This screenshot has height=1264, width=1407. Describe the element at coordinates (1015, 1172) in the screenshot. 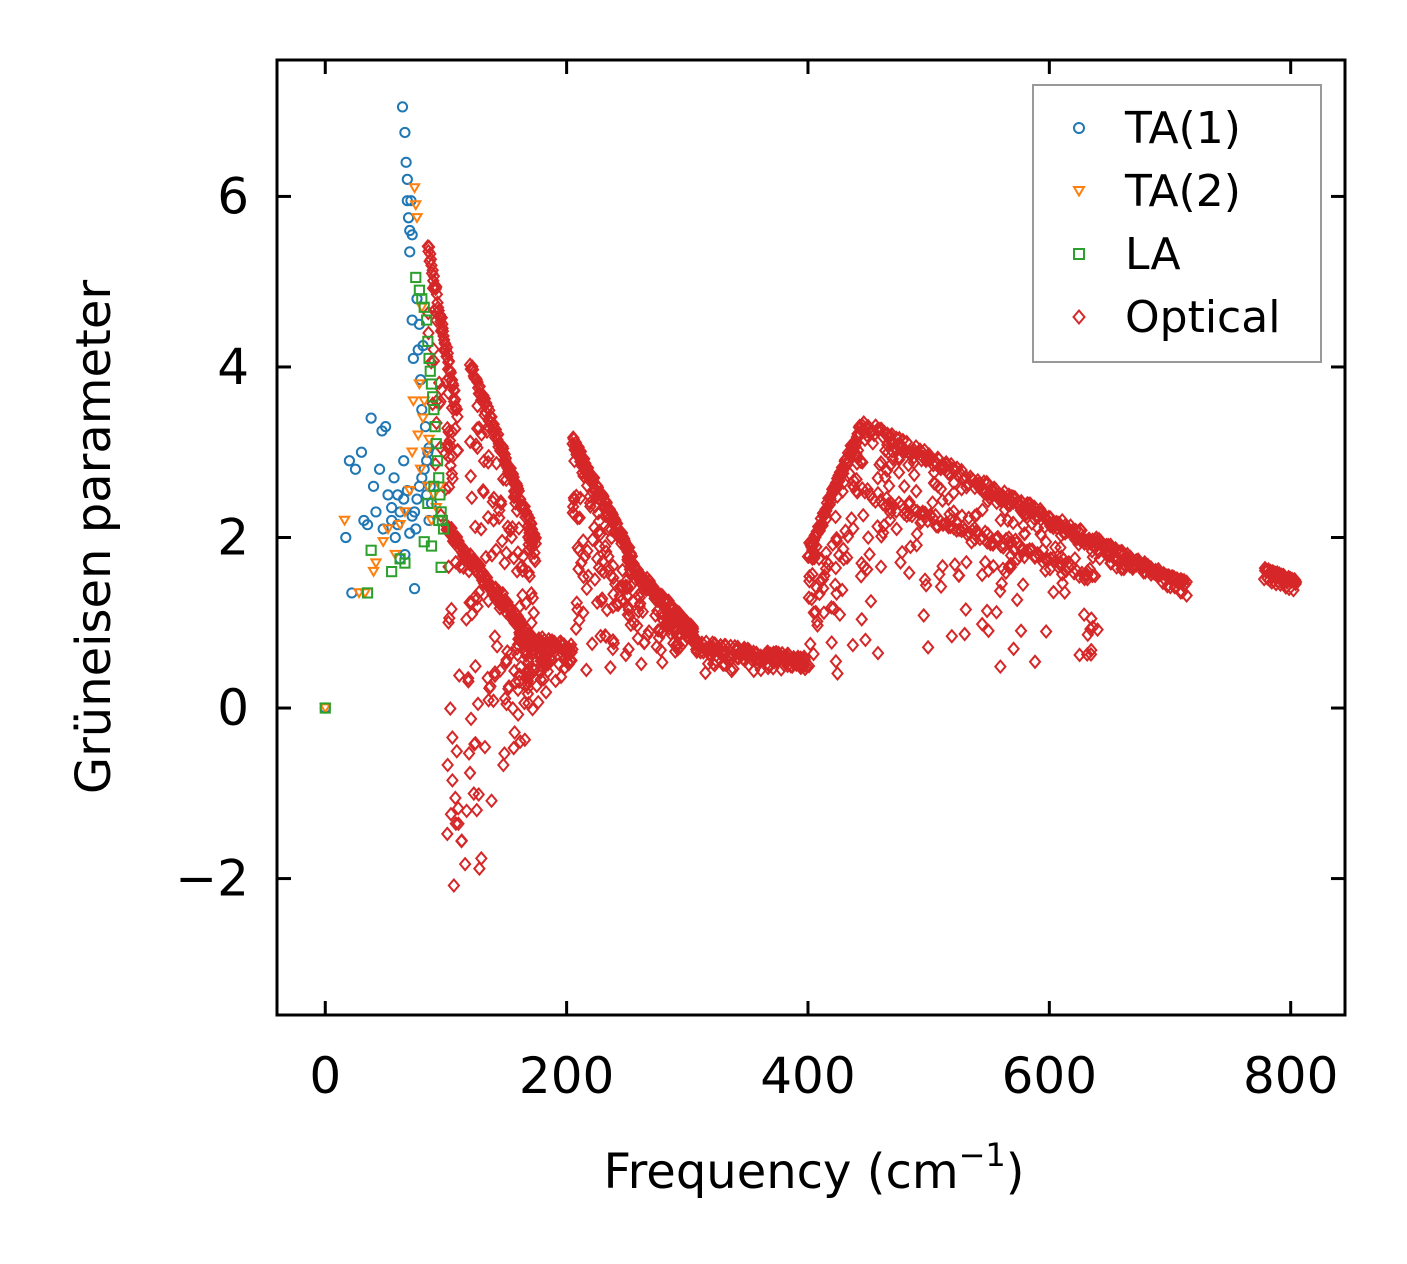

I see `x-axis-title-close: )` at that location.